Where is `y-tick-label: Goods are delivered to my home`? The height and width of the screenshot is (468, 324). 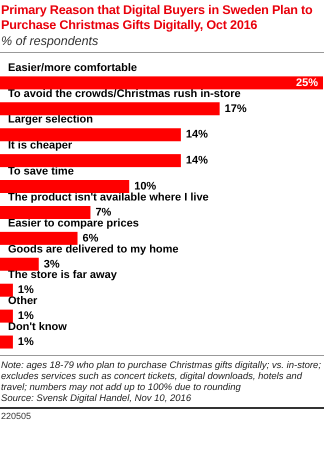
y-tick-label: Goods are delivered to my home is located at coordinates (93, 249).